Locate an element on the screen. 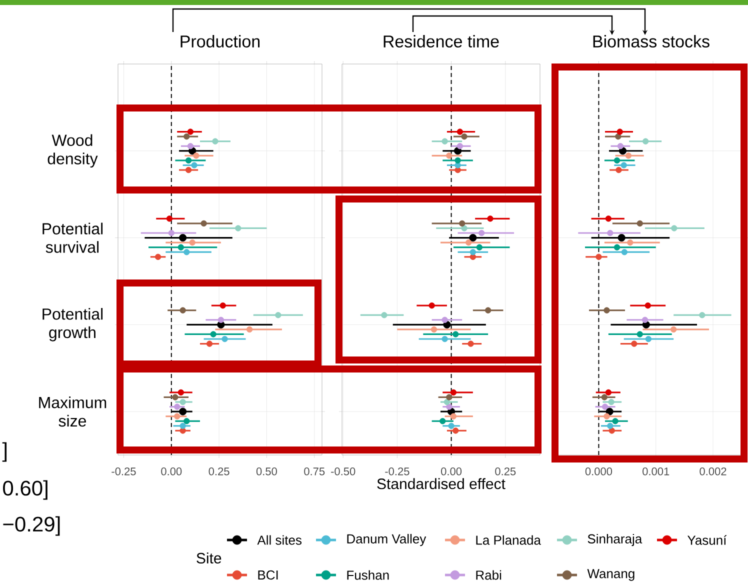 This screenshot has width=748, height=582. y-tick-label: Wood density is located at coordinates (73, 151).